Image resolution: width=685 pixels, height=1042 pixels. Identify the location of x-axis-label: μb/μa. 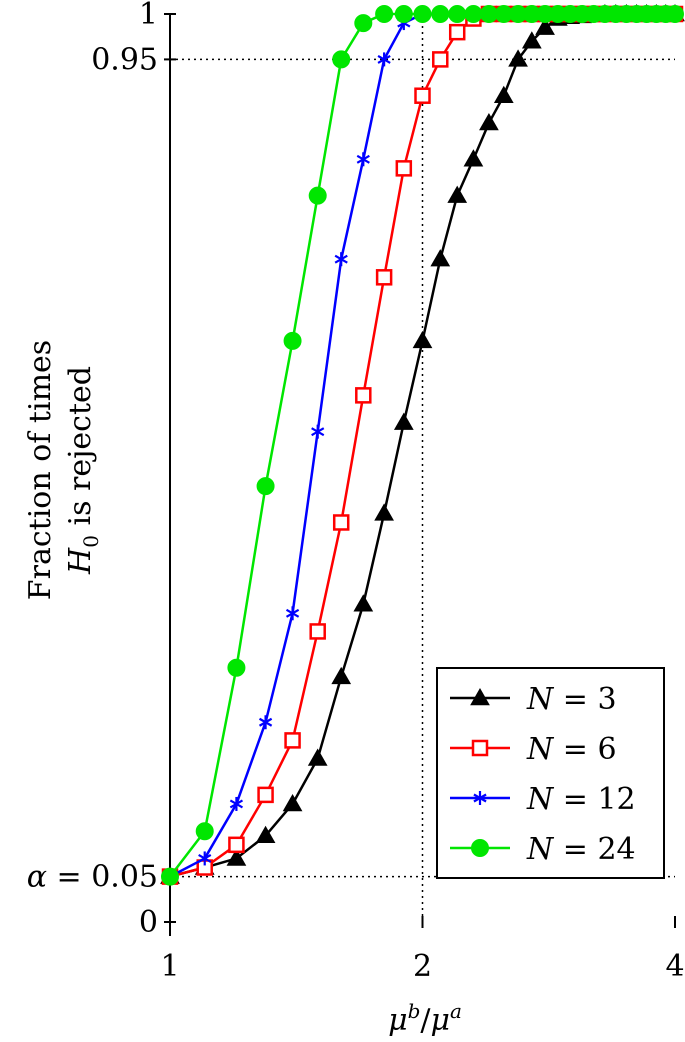
(425, 1018).